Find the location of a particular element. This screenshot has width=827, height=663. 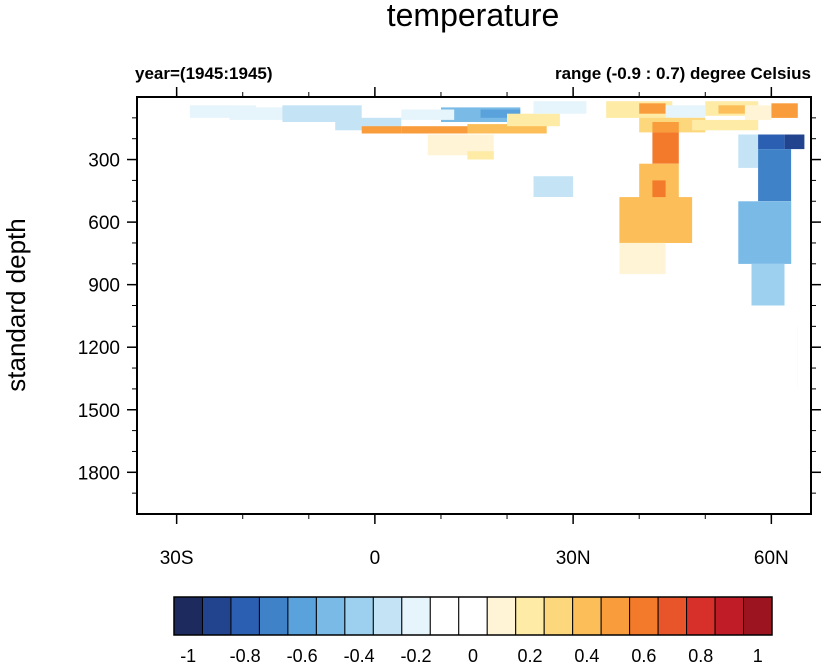

x-tick-label-3: 60N is located at coordinates (771, 558).